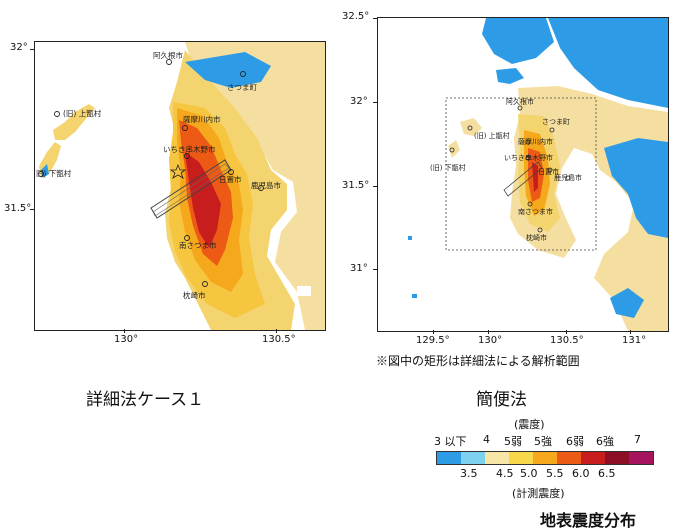 The height and width of the screenshot is (532, 681). What do you see at coordinates (191, 189) in the screenshot?
I see `fault-rectangle` at bounding box center [191, 189].